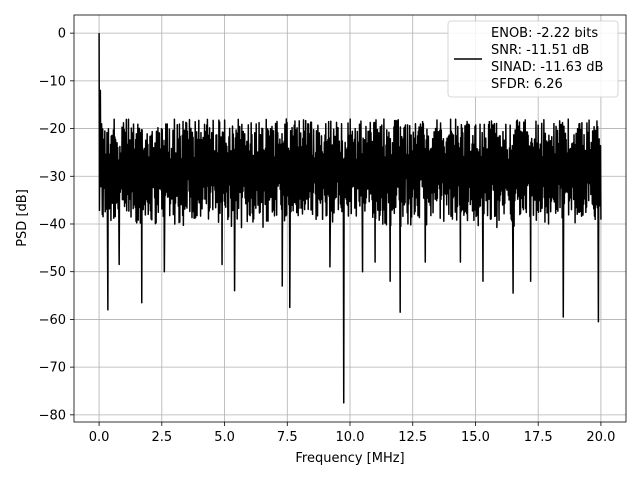  What do you see at coordinates (52, 224) in the screenshot?
I see `y-tick-label: −40` at bounding box center [52, 224].